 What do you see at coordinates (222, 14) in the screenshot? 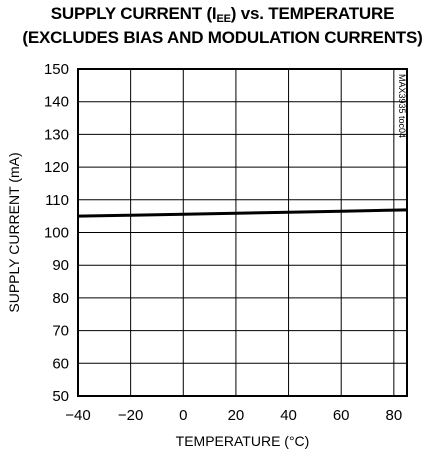
I see `chart-title-line1: SUPPLY CURRENT (IEE) vs. TEMPERATURE` at bounding box center [222, 14].